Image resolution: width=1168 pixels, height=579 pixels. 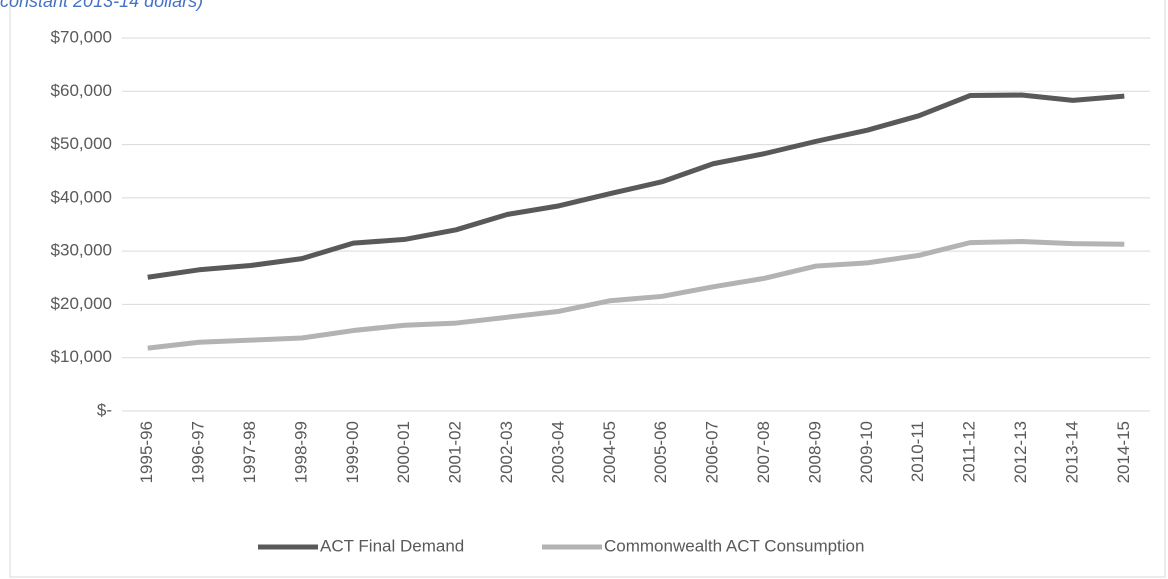 I want to click on y-tick-label: $50,000, so click(x=81, y=143).